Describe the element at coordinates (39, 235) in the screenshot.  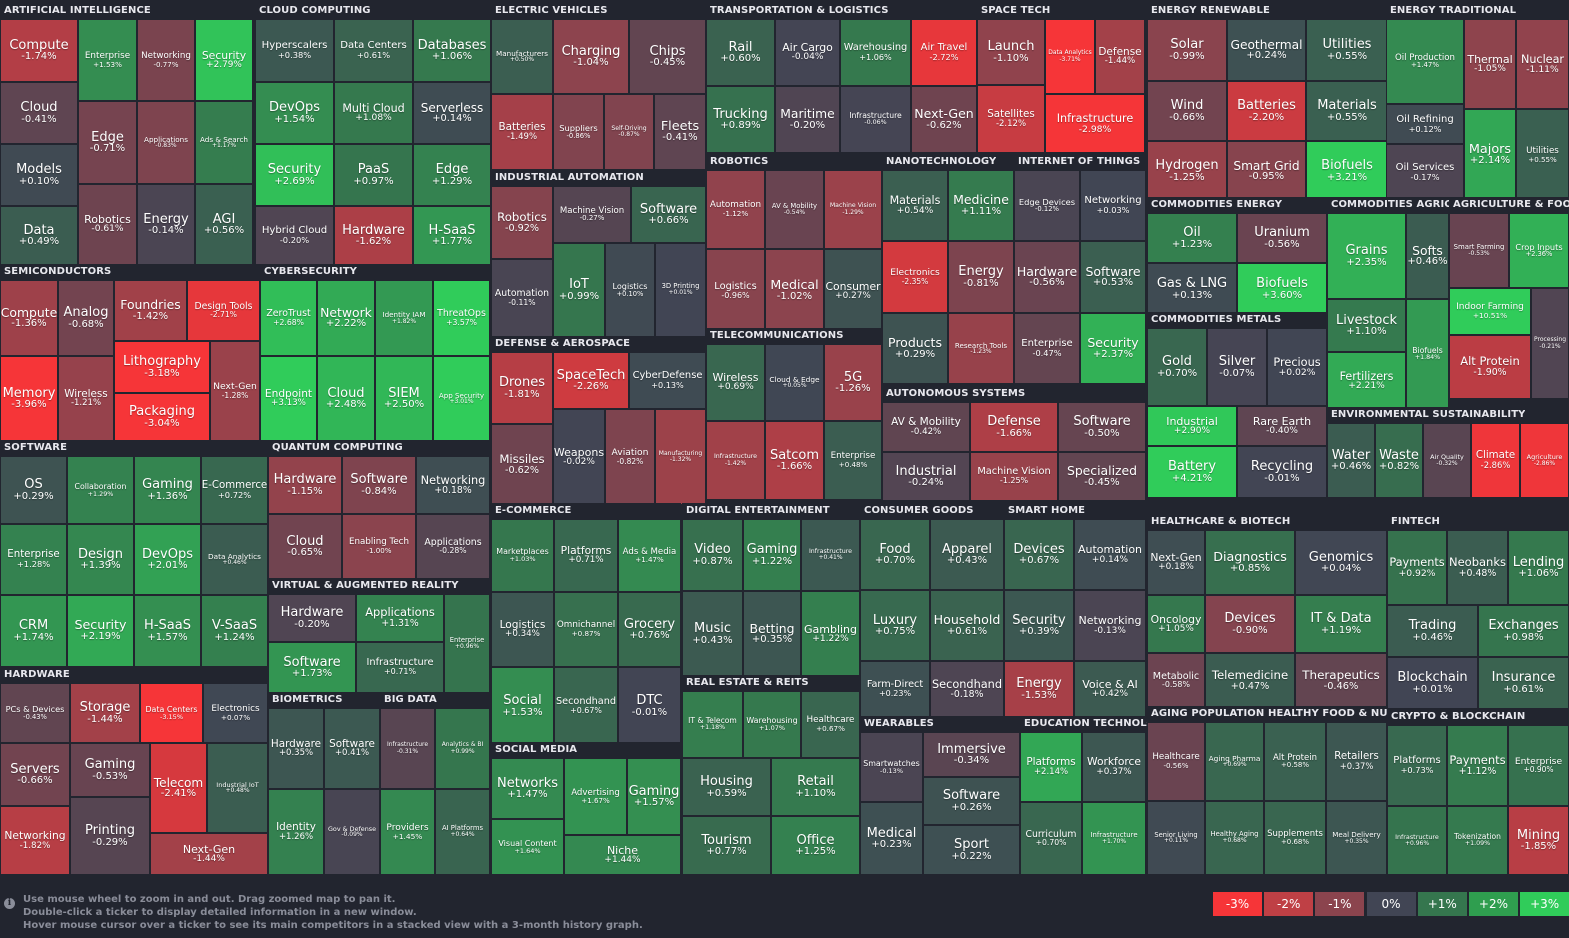
I see `tile-data: Data +0.49%` at that location.